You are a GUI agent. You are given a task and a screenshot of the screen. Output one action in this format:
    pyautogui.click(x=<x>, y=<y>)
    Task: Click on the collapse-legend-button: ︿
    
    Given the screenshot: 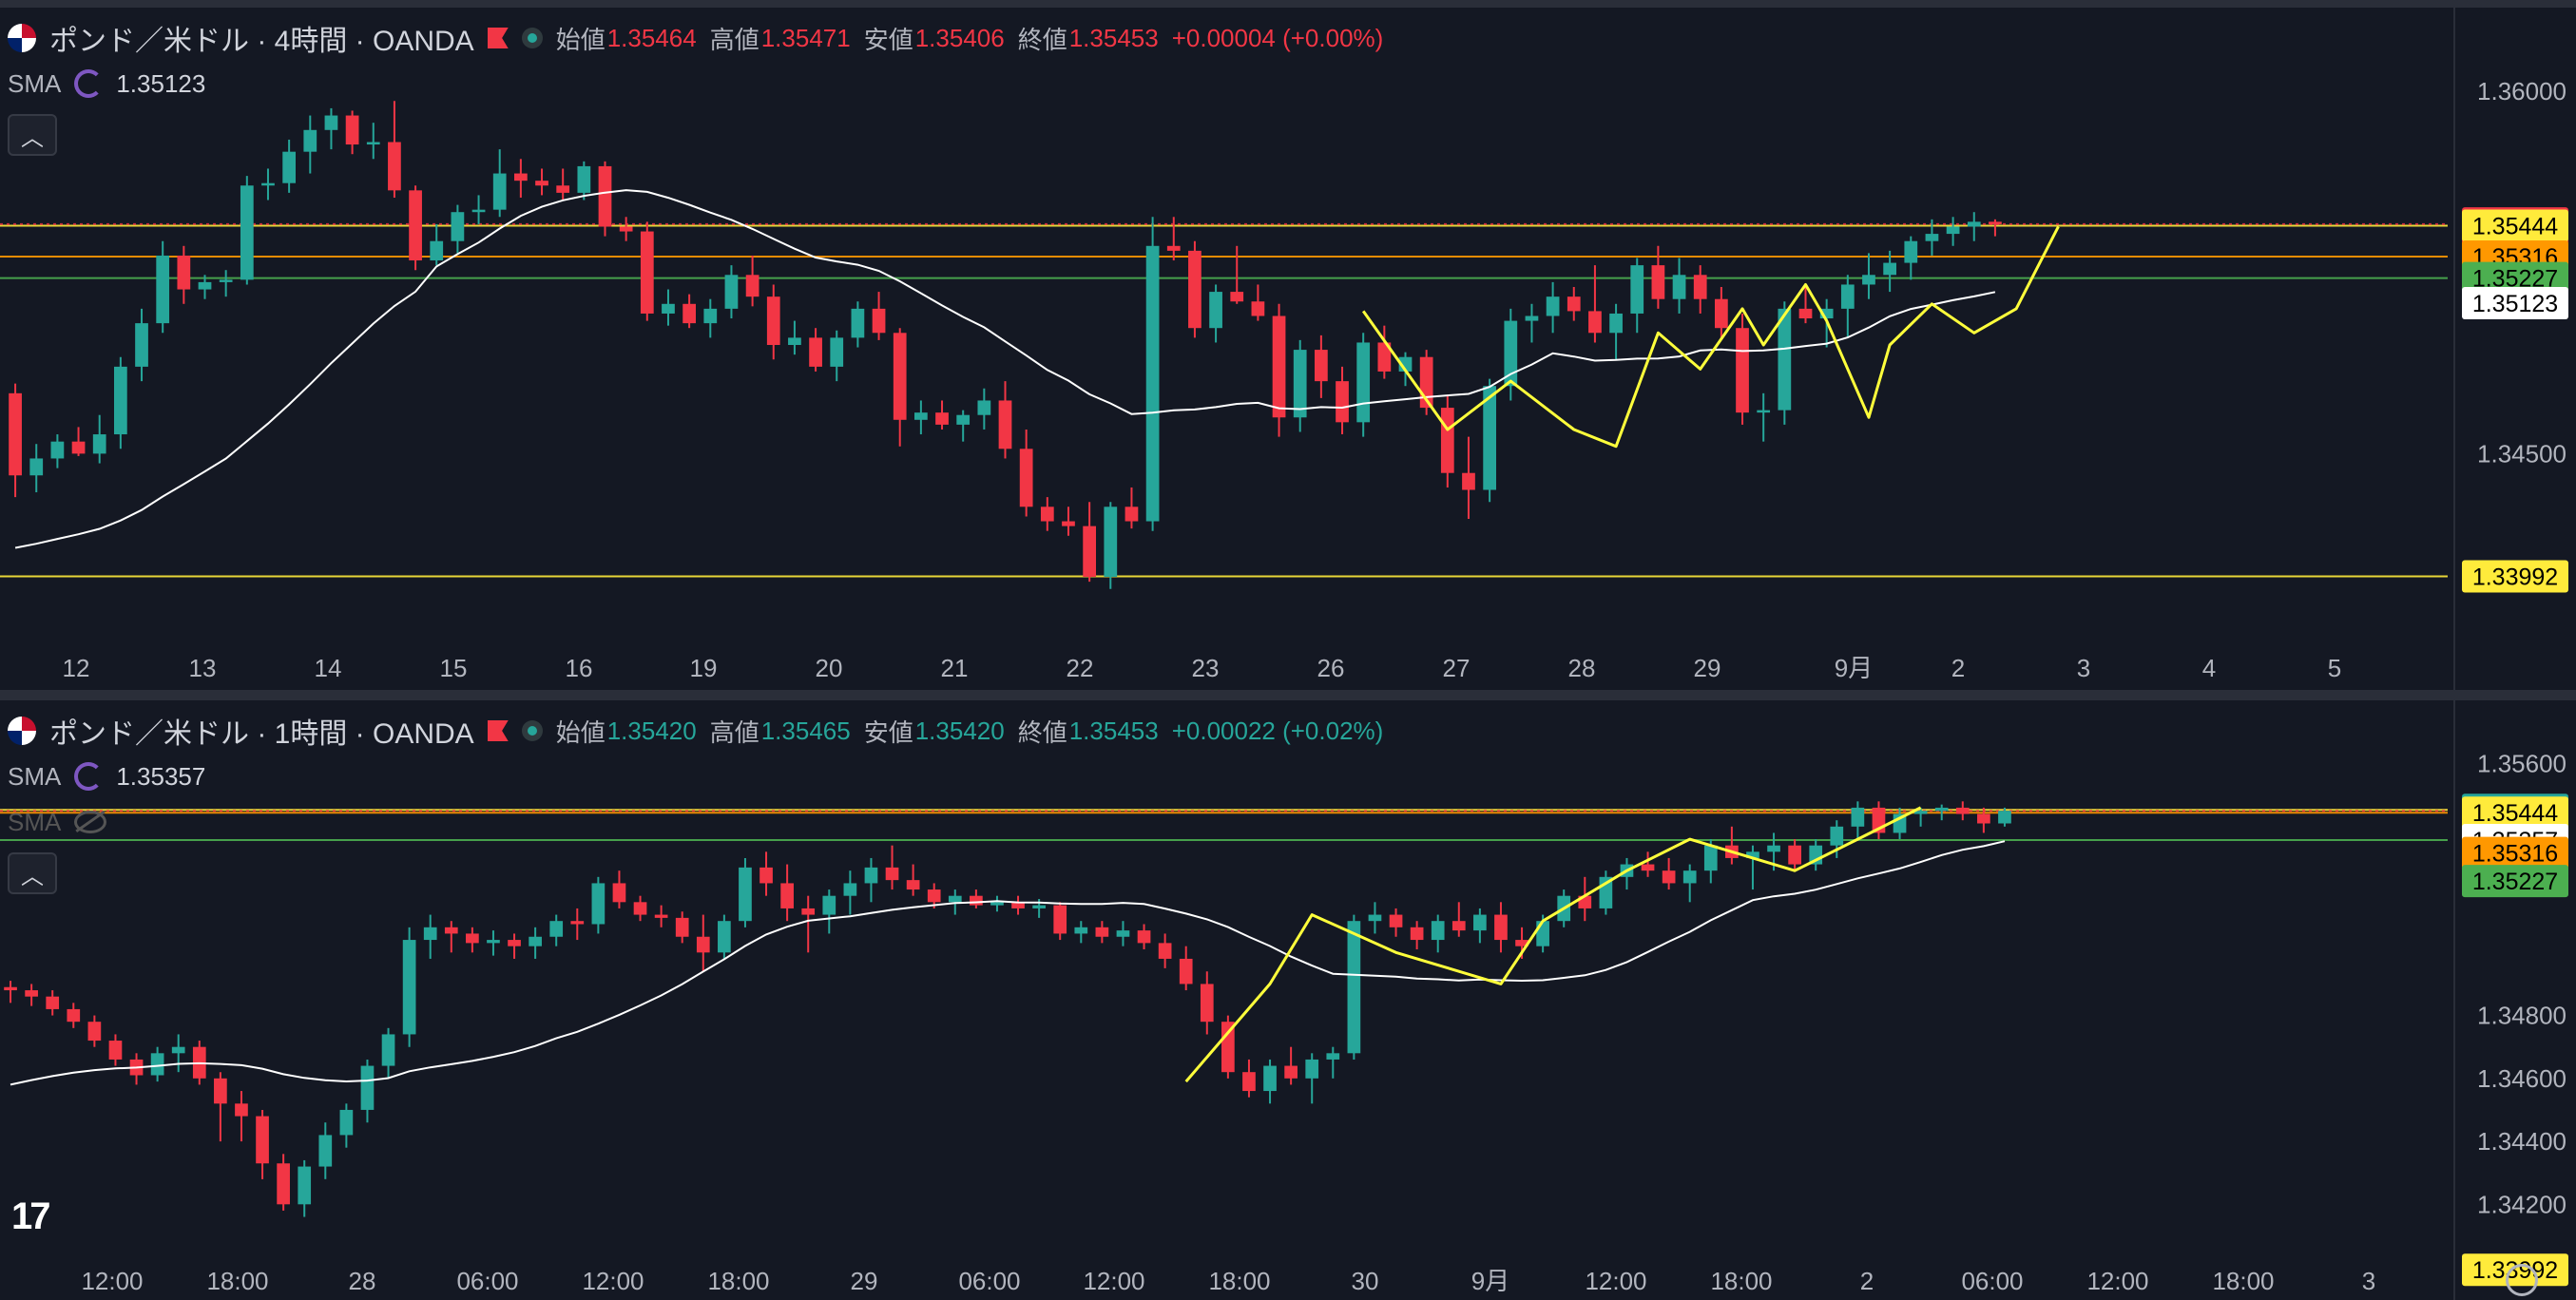 What is the action you would take?
    pyautogui.click(x=32, y=873)
    